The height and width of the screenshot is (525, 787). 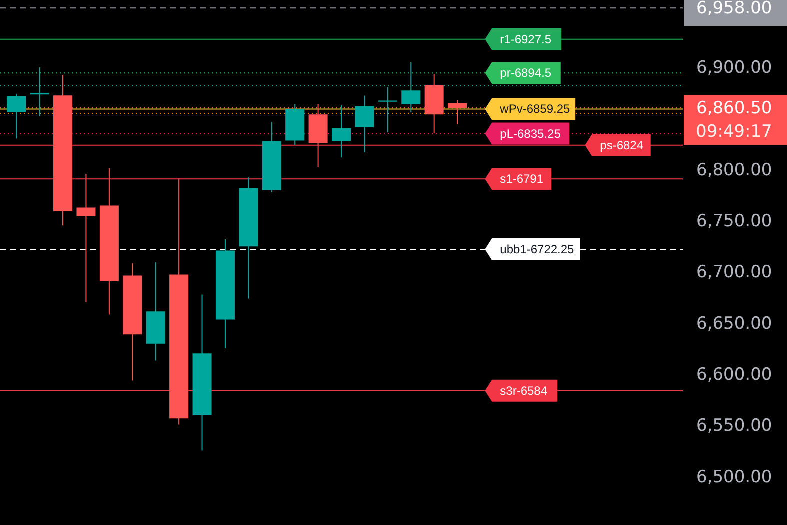 What do you see at coordinates (734, 477) in the screenshot?
I see `y-tick-label: 6,500.00` at bounding box center [734, 477].